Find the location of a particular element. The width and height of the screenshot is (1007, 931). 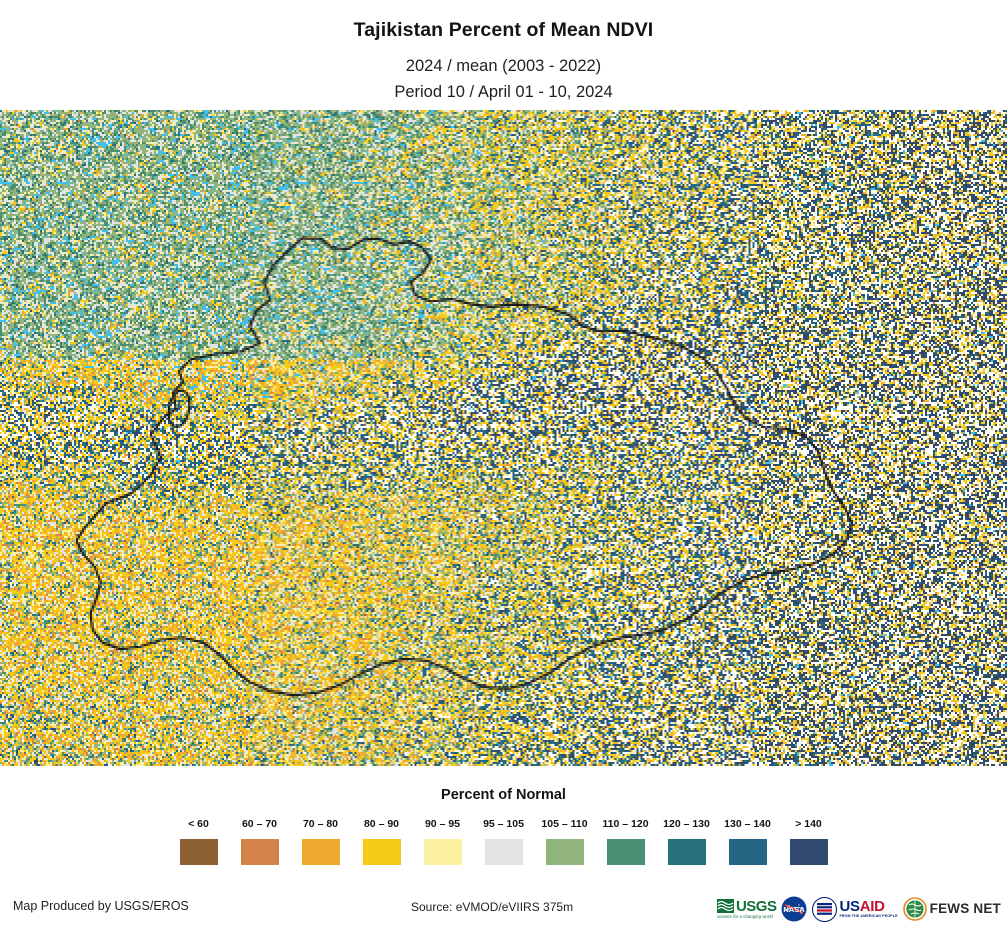

legend-item: < 60 is located at coordinates (198, 841).